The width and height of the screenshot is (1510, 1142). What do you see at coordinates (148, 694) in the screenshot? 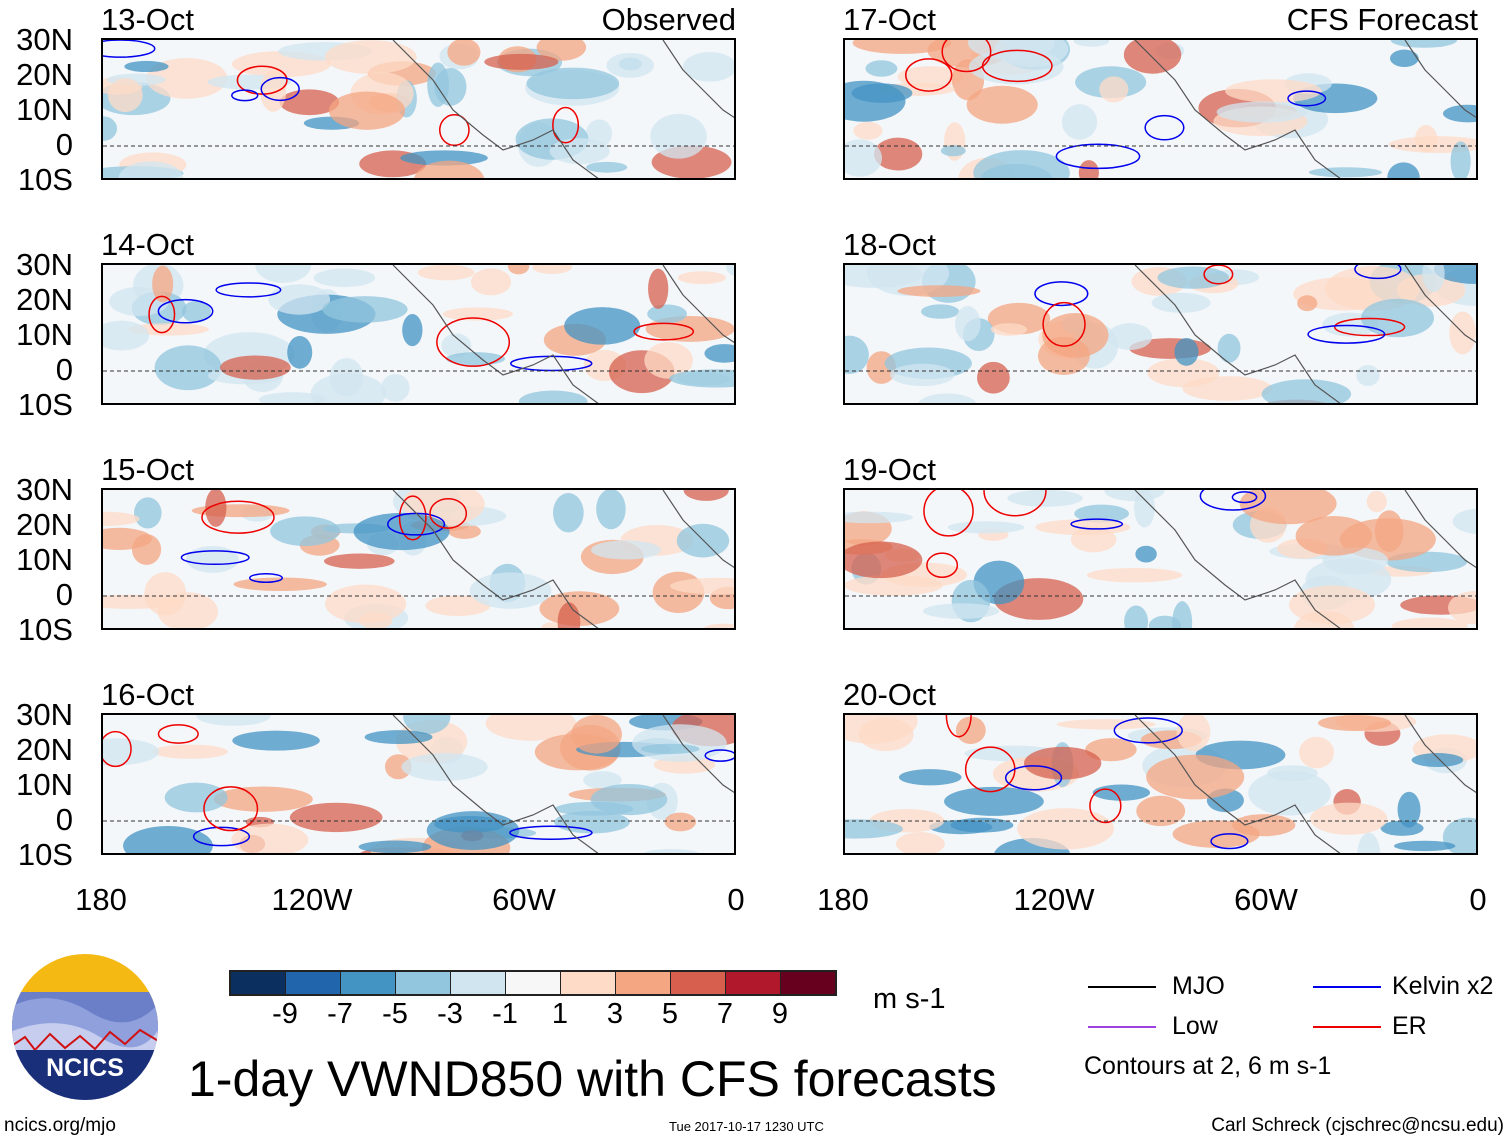
I see `panel-date: 16-Oct` at bounding box center [148, 694].